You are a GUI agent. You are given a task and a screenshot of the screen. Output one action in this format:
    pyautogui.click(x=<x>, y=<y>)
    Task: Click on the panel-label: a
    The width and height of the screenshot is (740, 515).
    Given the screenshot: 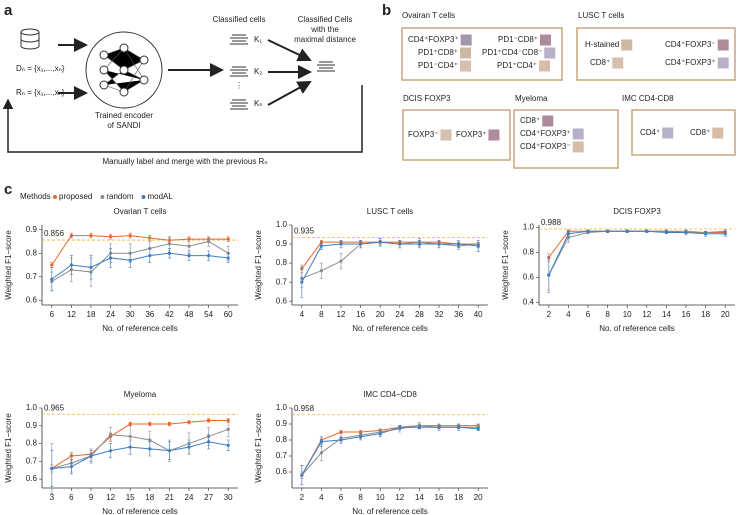 What is the action you would take?
    pyautogui.click(x=8, y=10)
    